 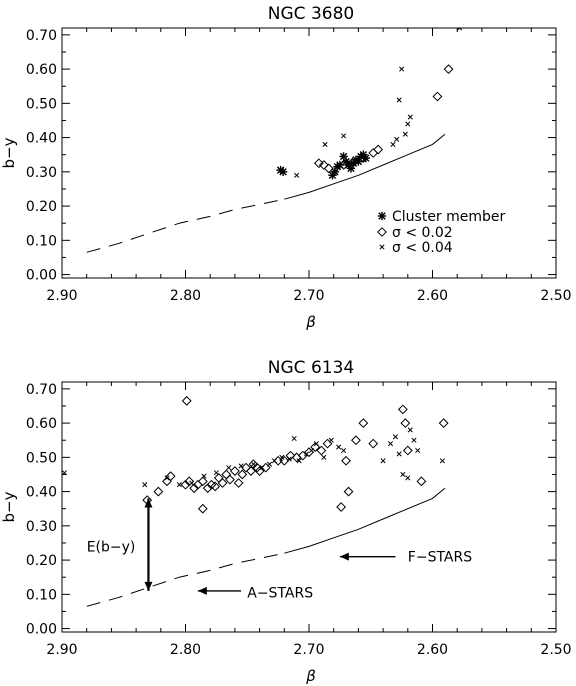 I want to click on legend-marker-cluster-member, so click(x=382, y=216).